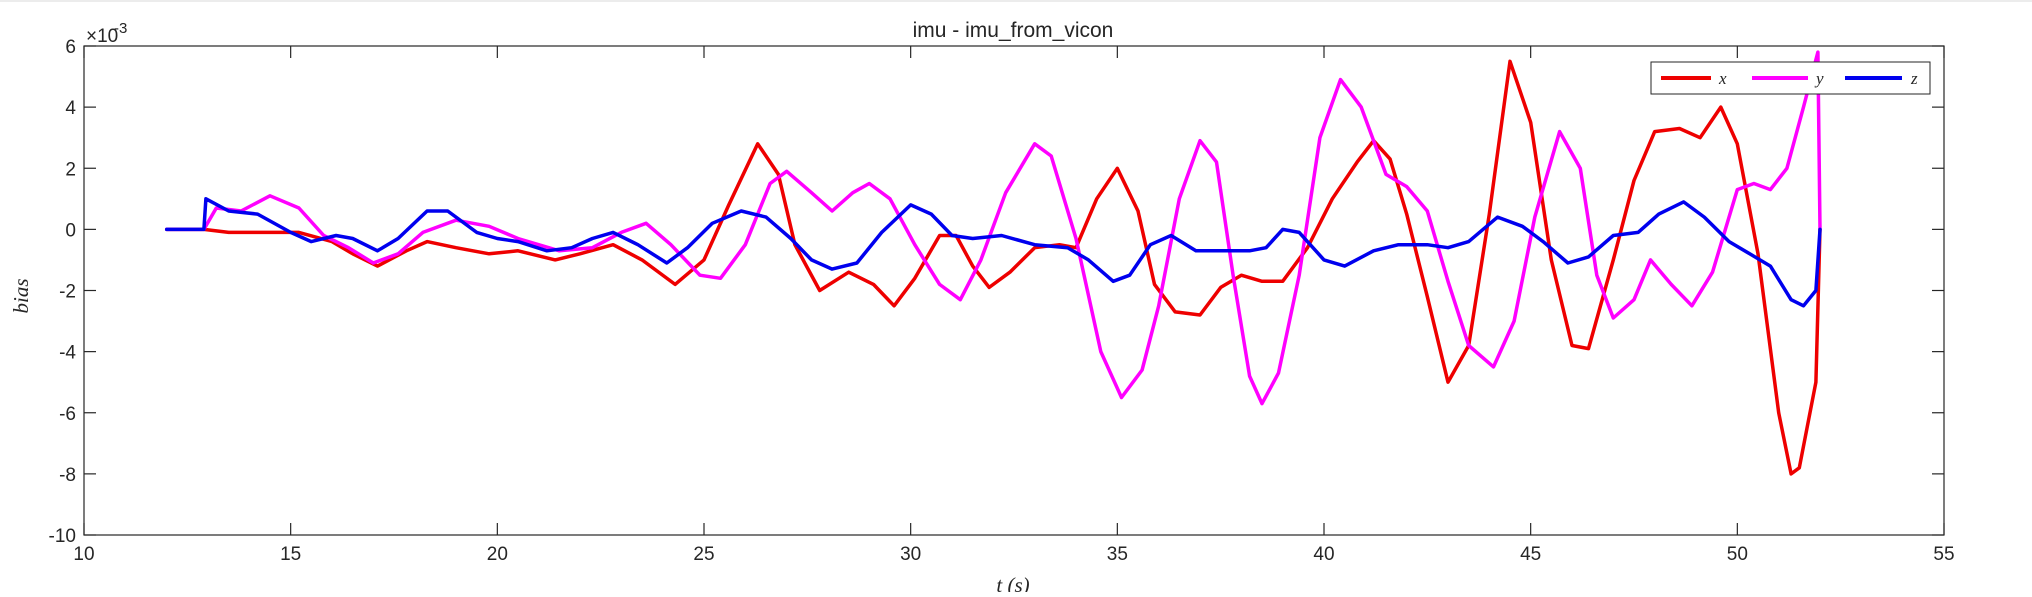  Describe the element at coordinates (910, 554) in the screenshot. I see `x-tick-label: 30` at that location.